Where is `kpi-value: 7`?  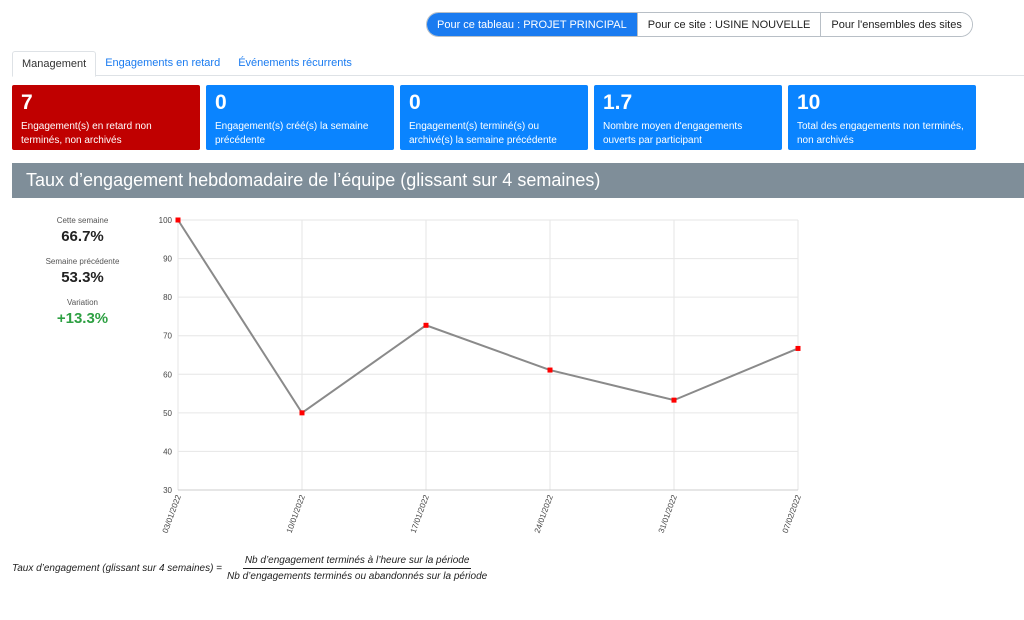 kpi-value: 7 is located at coordinates (27, 102).